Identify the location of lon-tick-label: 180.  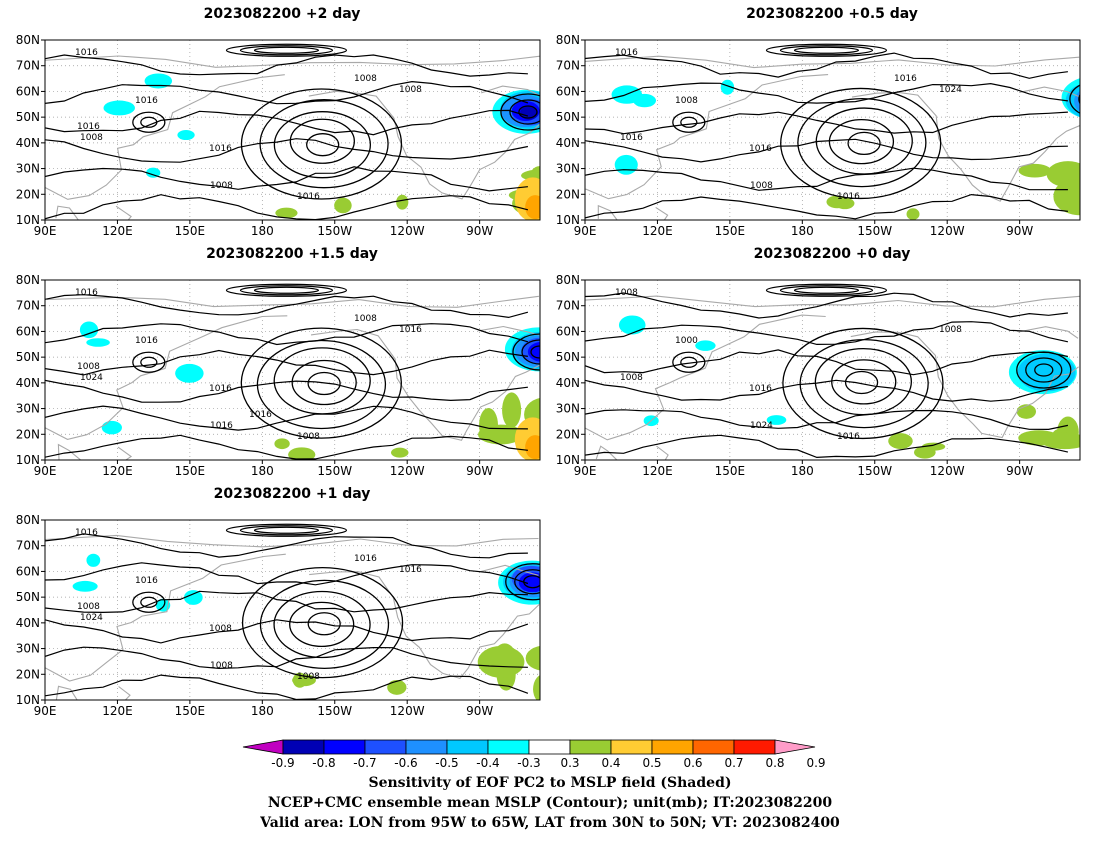
(262, 711).